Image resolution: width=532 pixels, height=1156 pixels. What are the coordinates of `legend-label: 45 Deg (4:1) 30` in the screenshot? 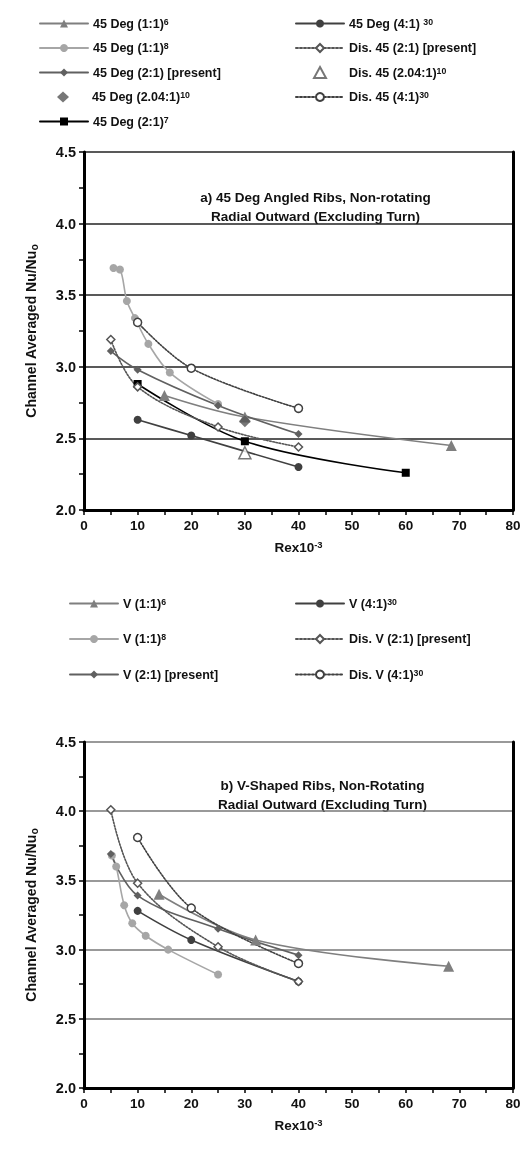 It's located at (391, 23).